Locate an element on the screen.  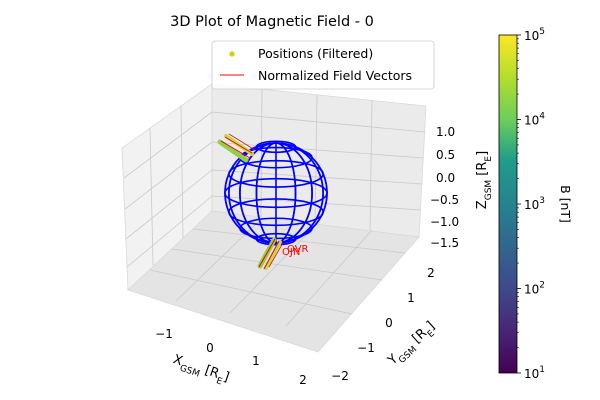
y-tick-label: 2 is located at coordinates (431, 273).